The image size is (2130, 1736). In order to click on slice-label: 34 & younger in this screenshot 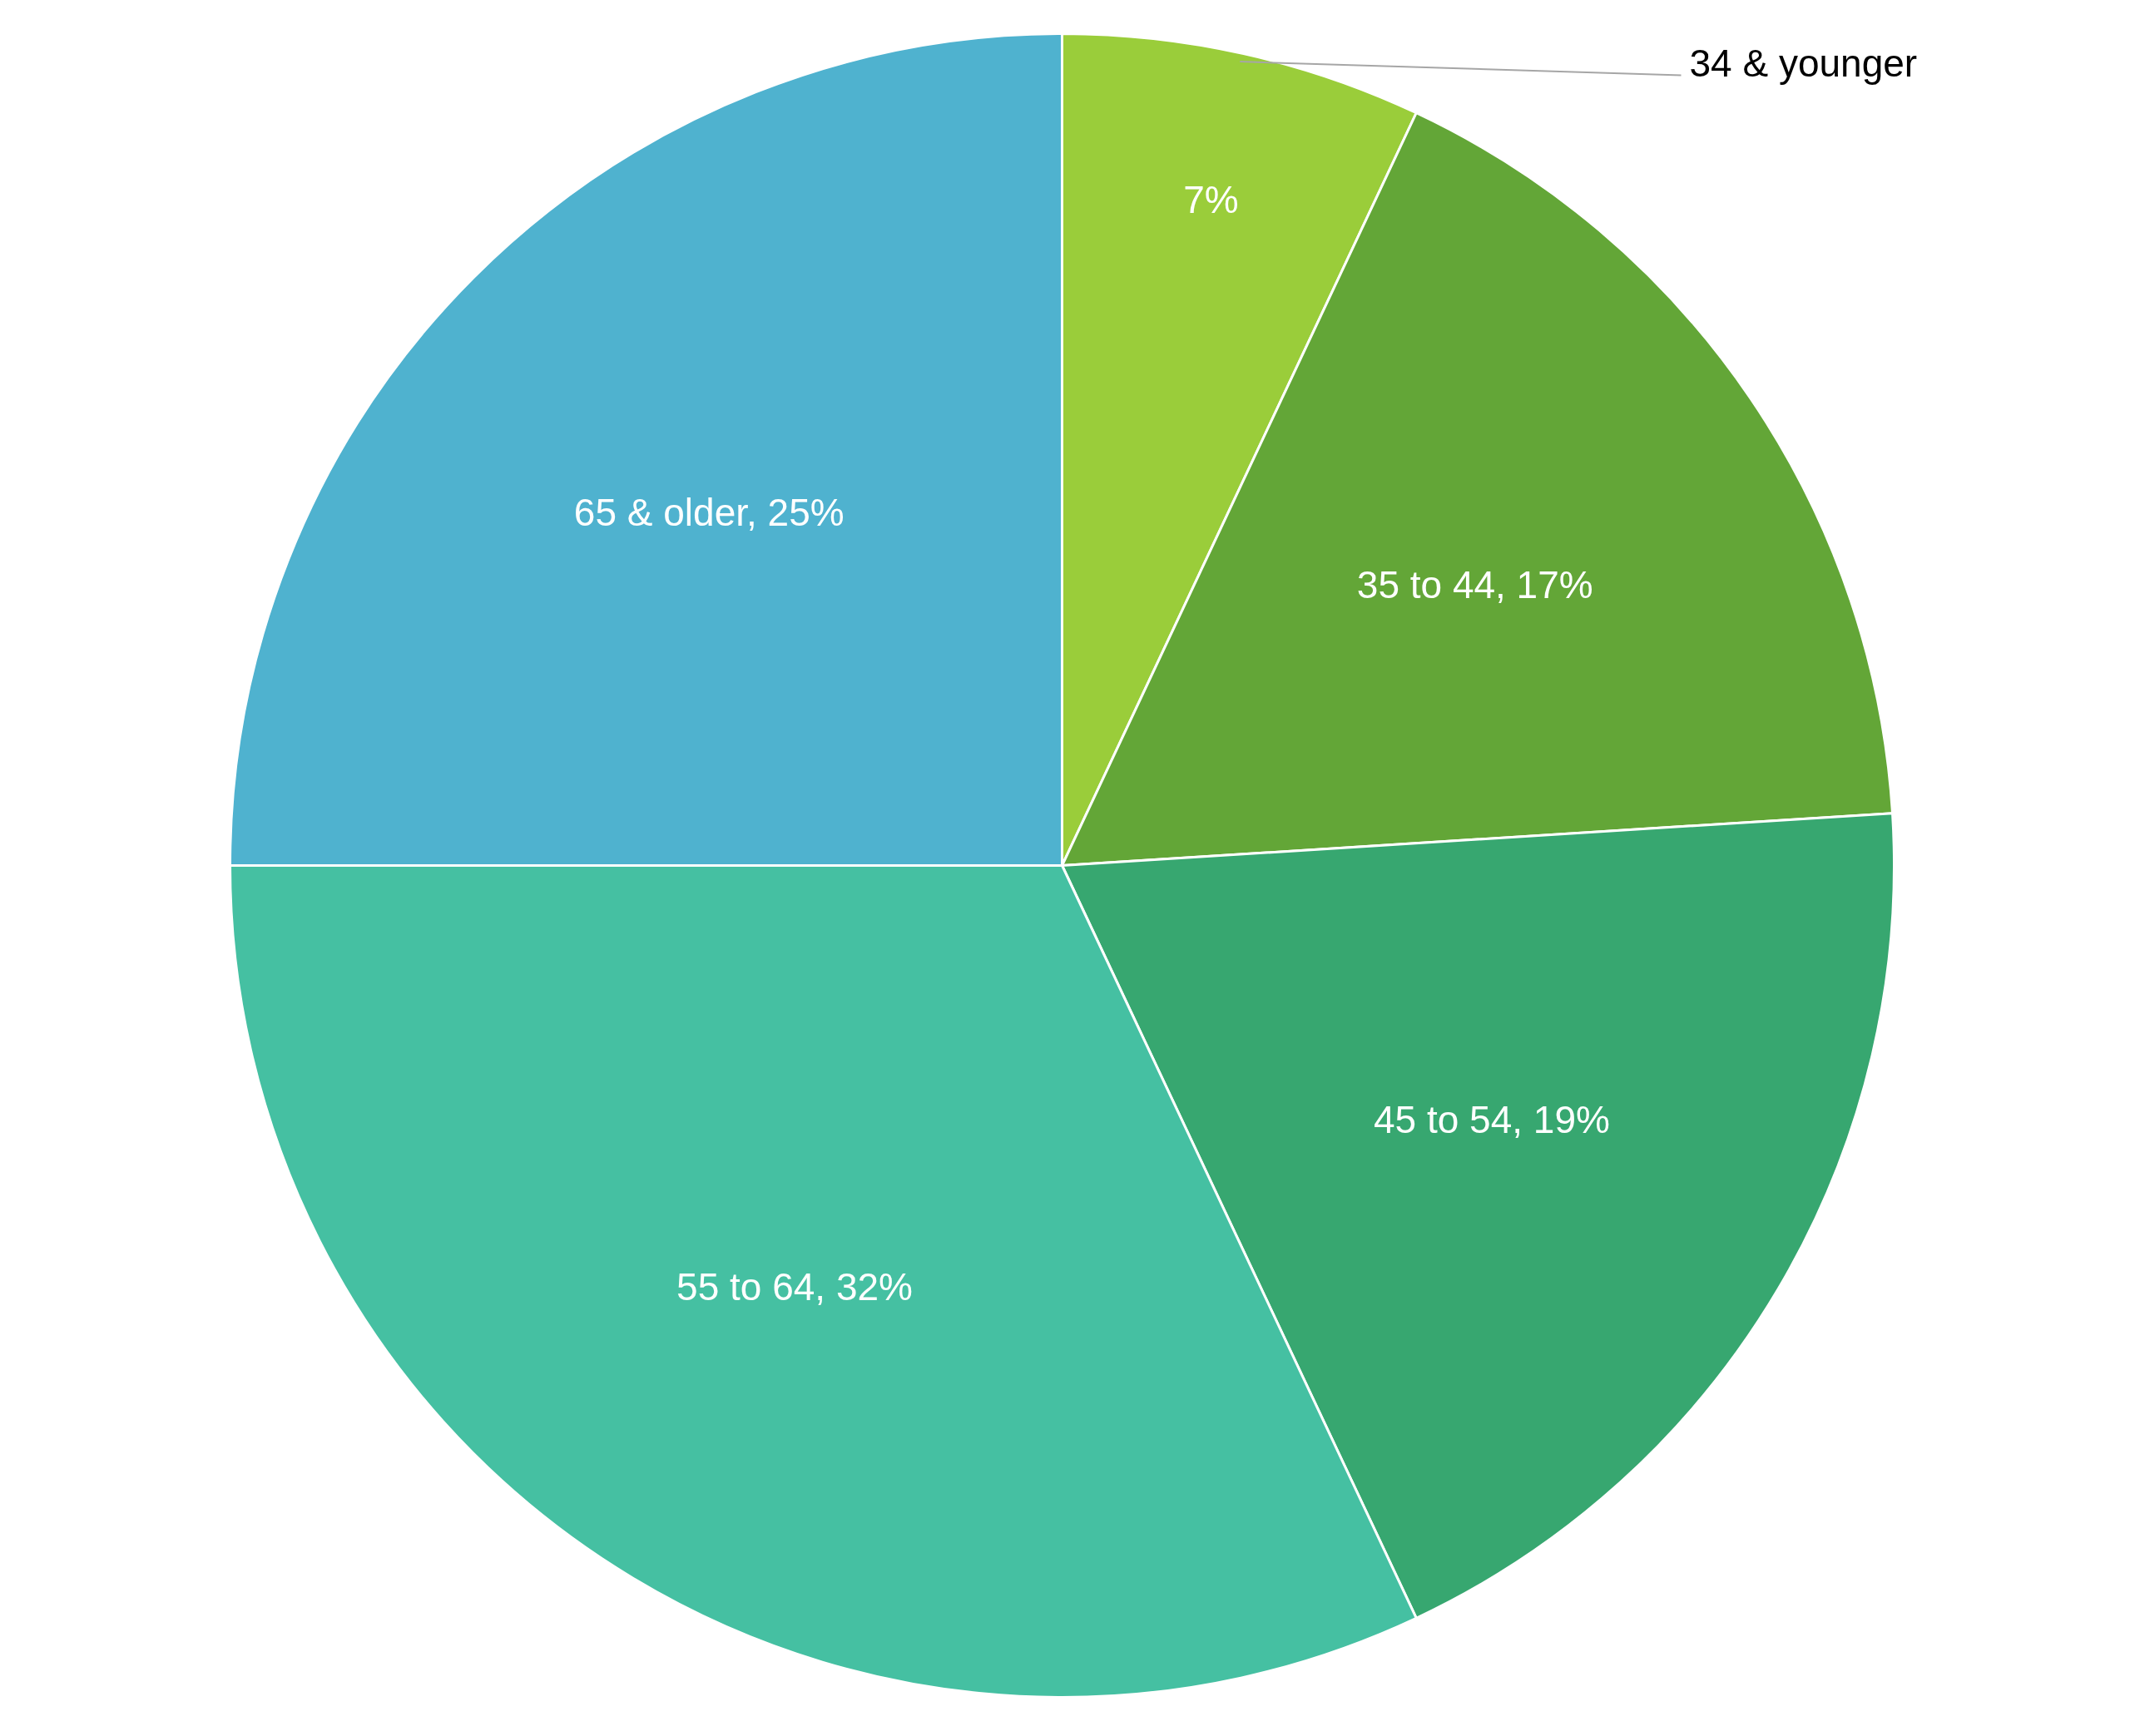, I will do `click(1803, 63)`.